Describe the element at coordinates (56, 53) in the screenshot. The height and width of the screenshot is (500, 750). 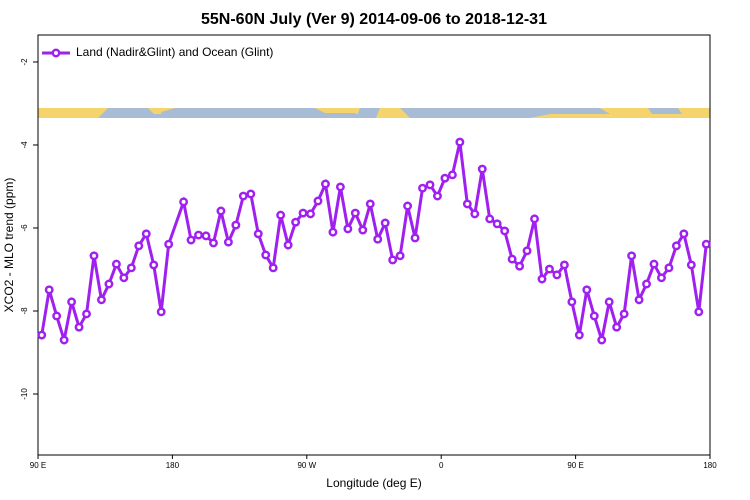
I see `legend-marker` at that location.